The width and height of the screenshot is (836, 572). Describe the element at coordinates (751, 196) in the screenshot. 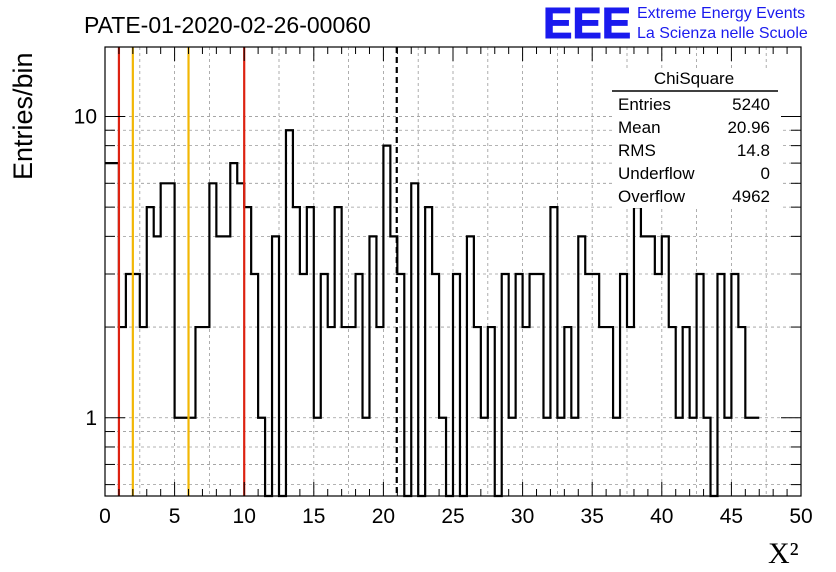

I see `stats-value: 4962` at that location.